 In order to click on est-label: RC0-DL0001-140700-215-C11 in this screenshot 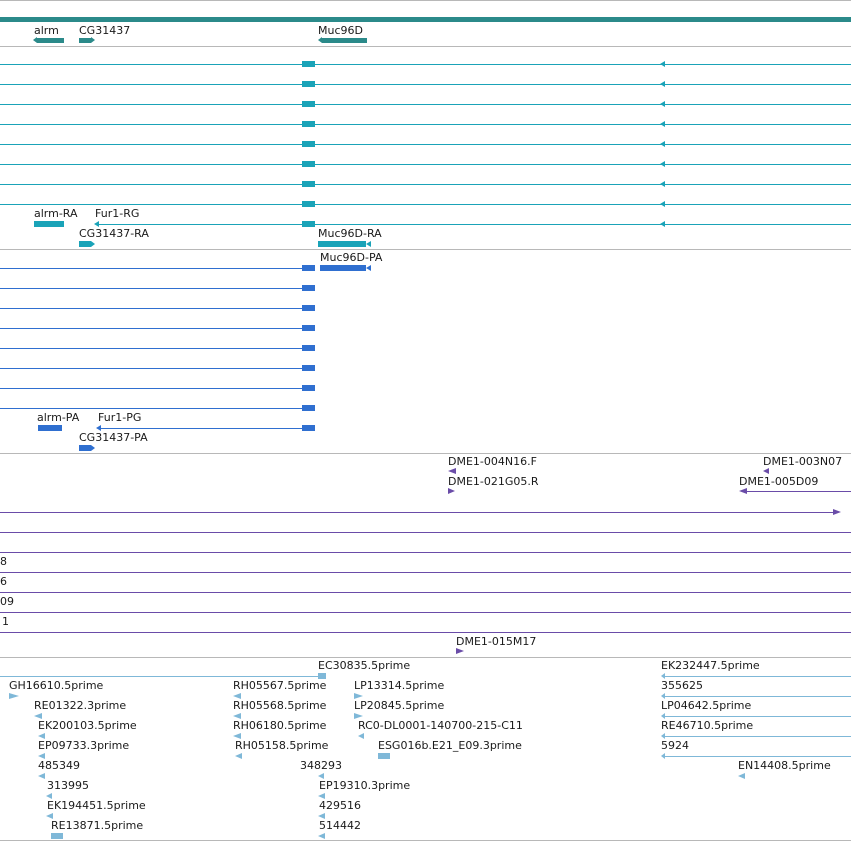, I will do `click(440, 725)`.